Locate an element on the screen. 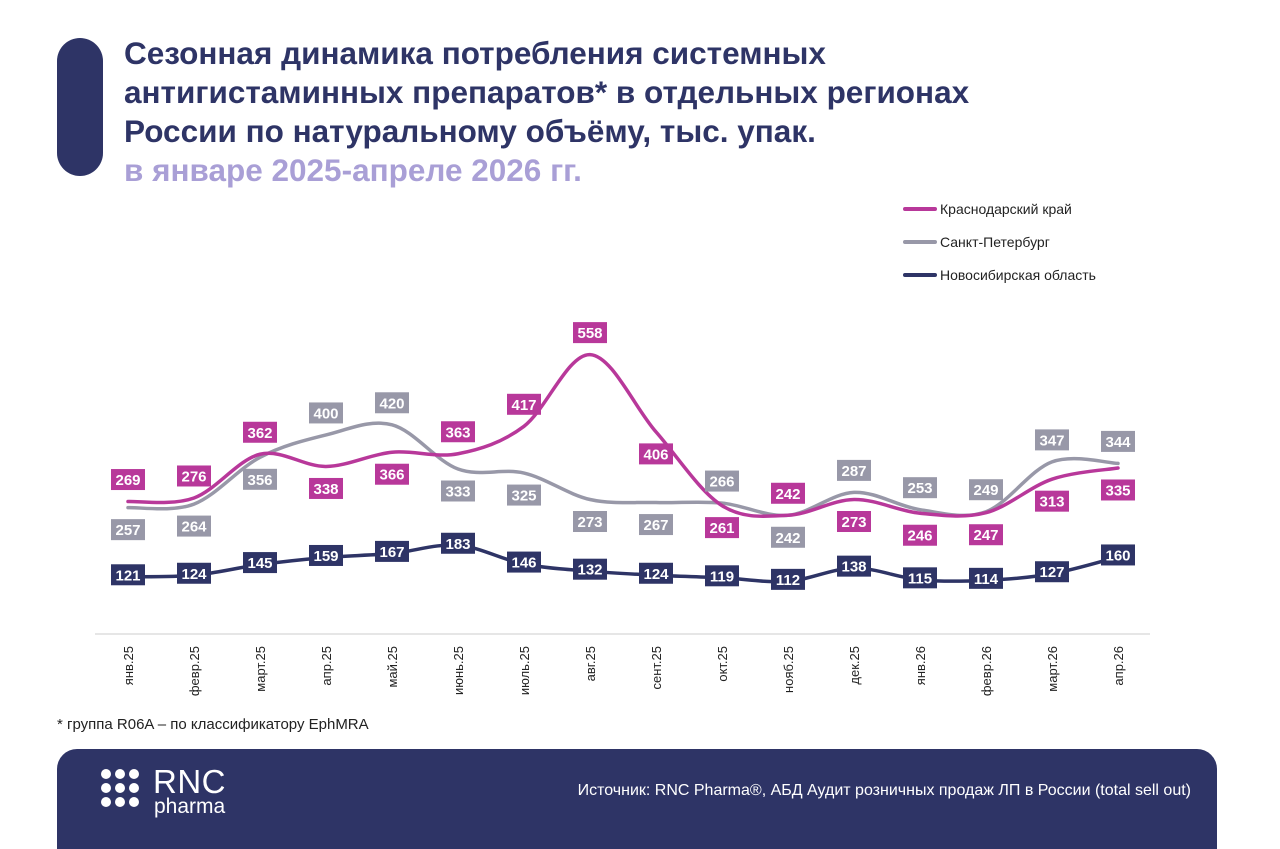 The height and width of the screenshot is (849, 1280). data-label: 167 is located at coordinates (392, 551).